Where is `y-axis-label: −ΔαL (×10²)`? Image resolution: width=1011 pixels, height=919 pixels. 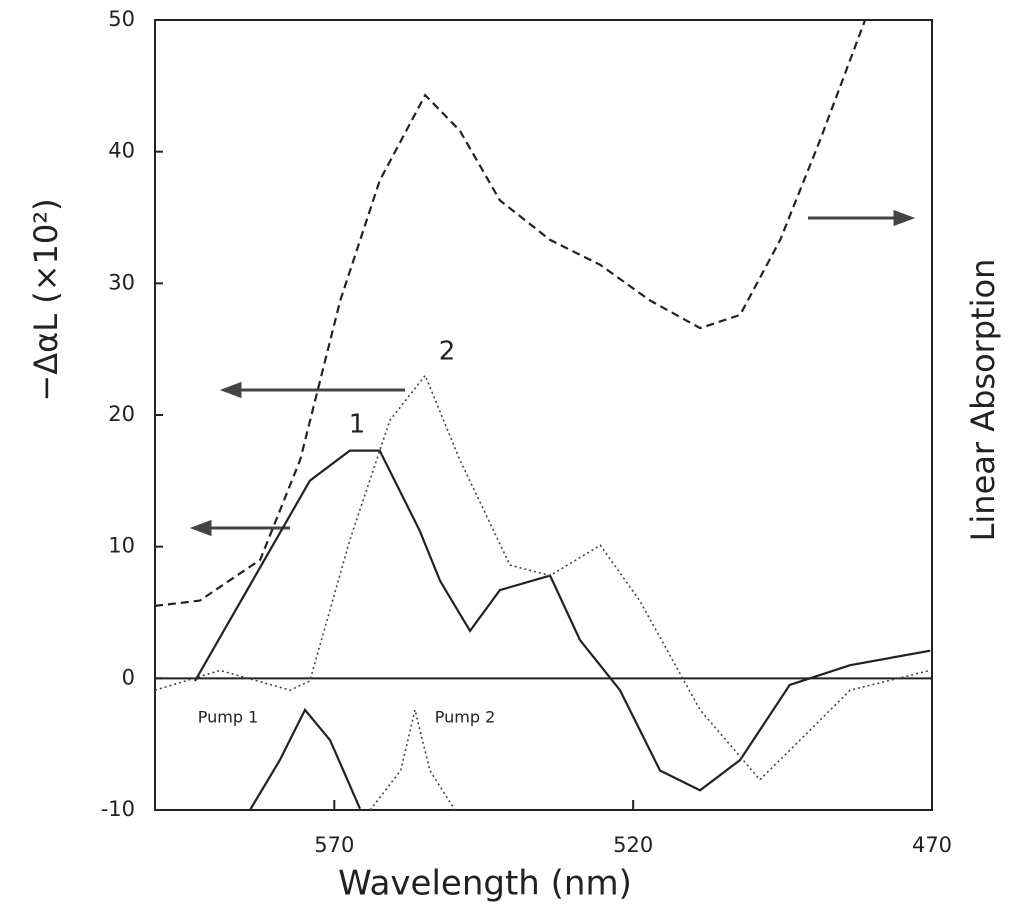 y-axis-label: −ΔαL (×10²) is located at coordinates (46, 299).